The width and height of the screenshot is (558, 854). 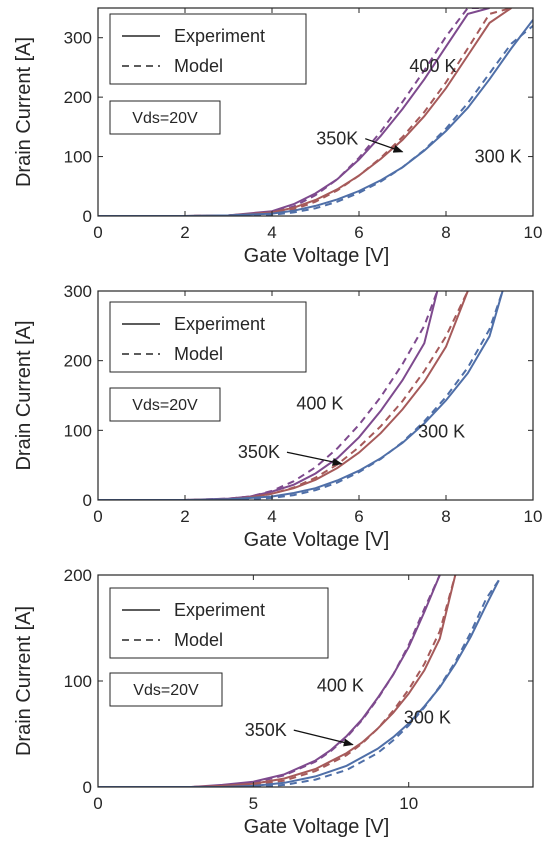 What do you see at coordinates (78, 361) in the screenshot?
I see `panel-2-y-tick-label: 200` at bounding box center [78, 361].